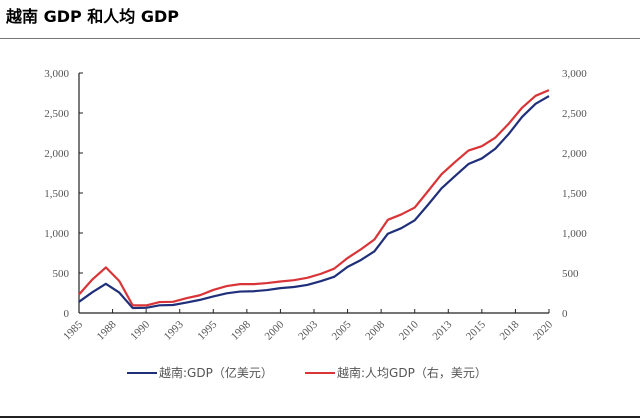 Image resolution: width=640 pixels, height=419 pixels. I want to click on x-tick-label: 2018, so click(510, 330).